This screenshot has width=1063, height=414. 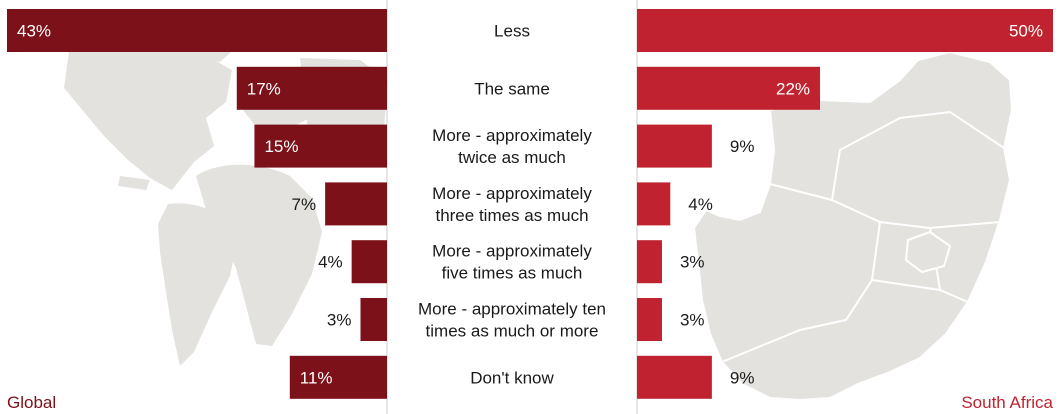 I want to click on category-label-line: Less, so click(x=512, y=31).